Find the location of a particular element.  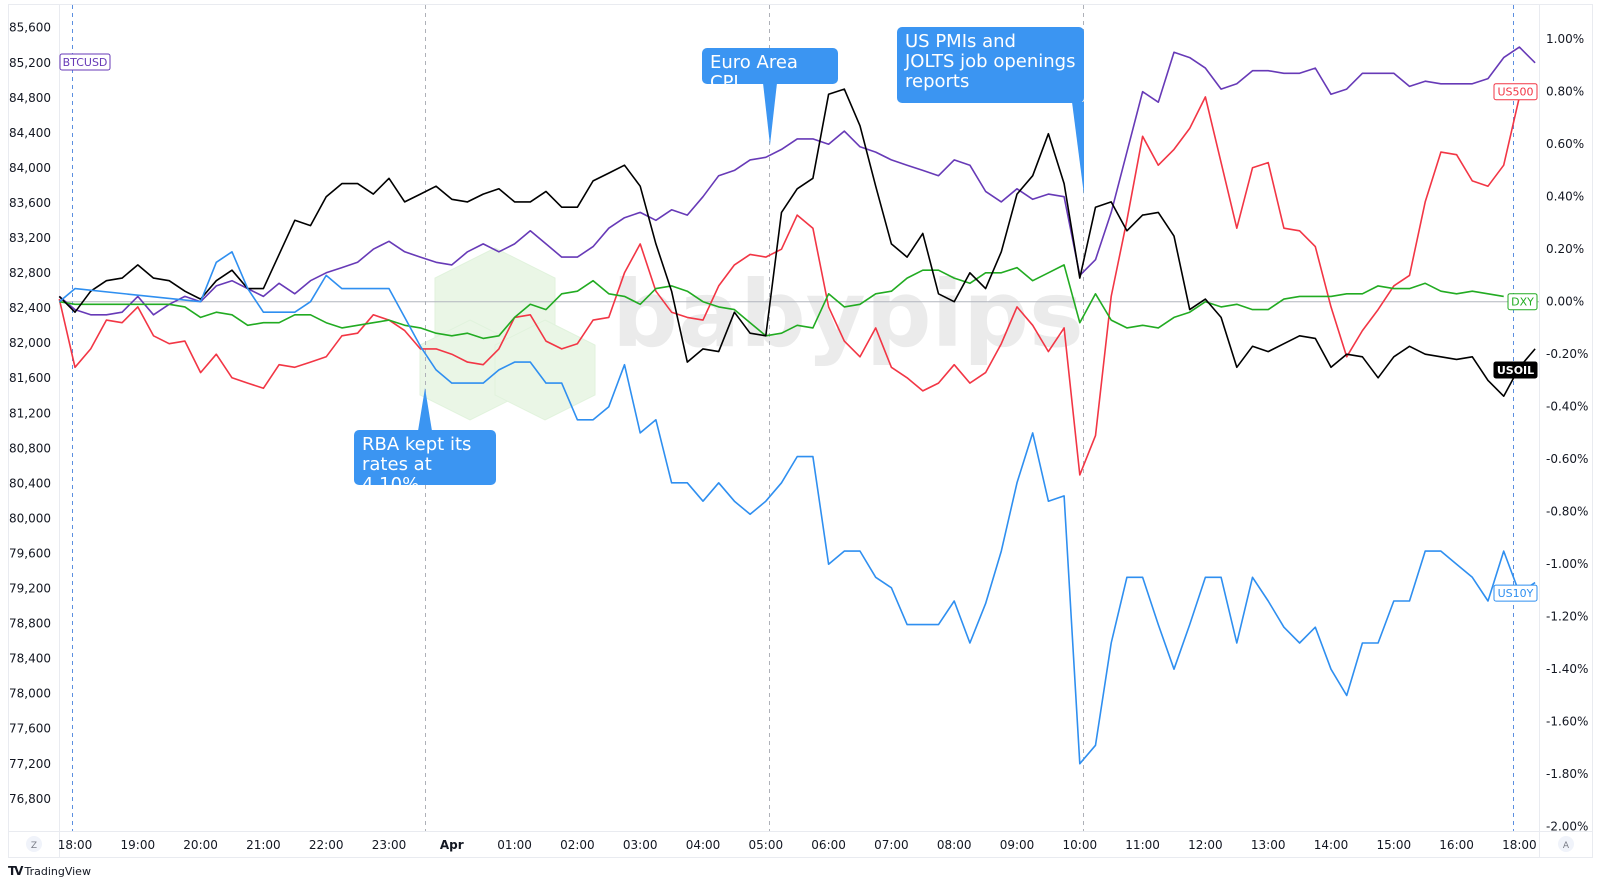

rba-callout: RBA kept its rates at 4.10% is located at coordinates (425, 462).